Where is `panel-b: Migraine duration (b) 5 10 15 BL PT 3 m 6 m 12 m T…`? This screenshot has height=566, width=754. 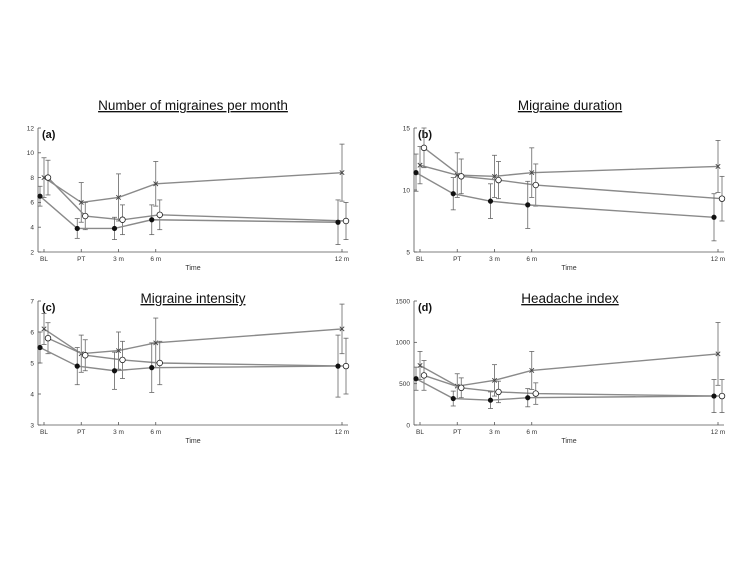 panel-b: Migraine duration (b) 5 10 15 BL PT 3 m 6 m 12 m T… is located at coordinates (564, 185).